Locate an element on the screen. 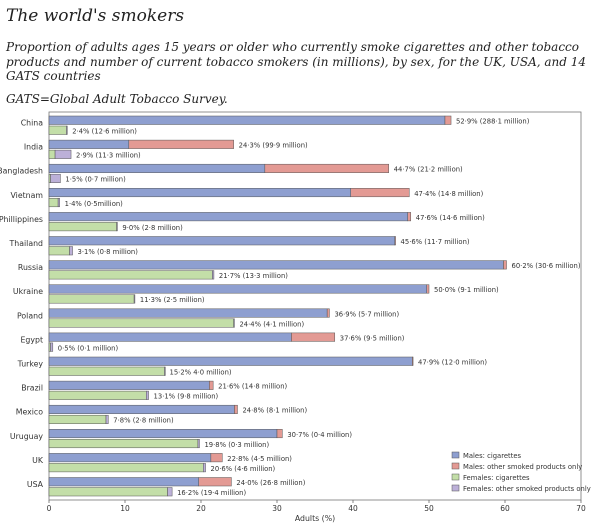 This screenshot has height=524, width=600. bar-female-other-ukraine is located at coordinates (134, 299).